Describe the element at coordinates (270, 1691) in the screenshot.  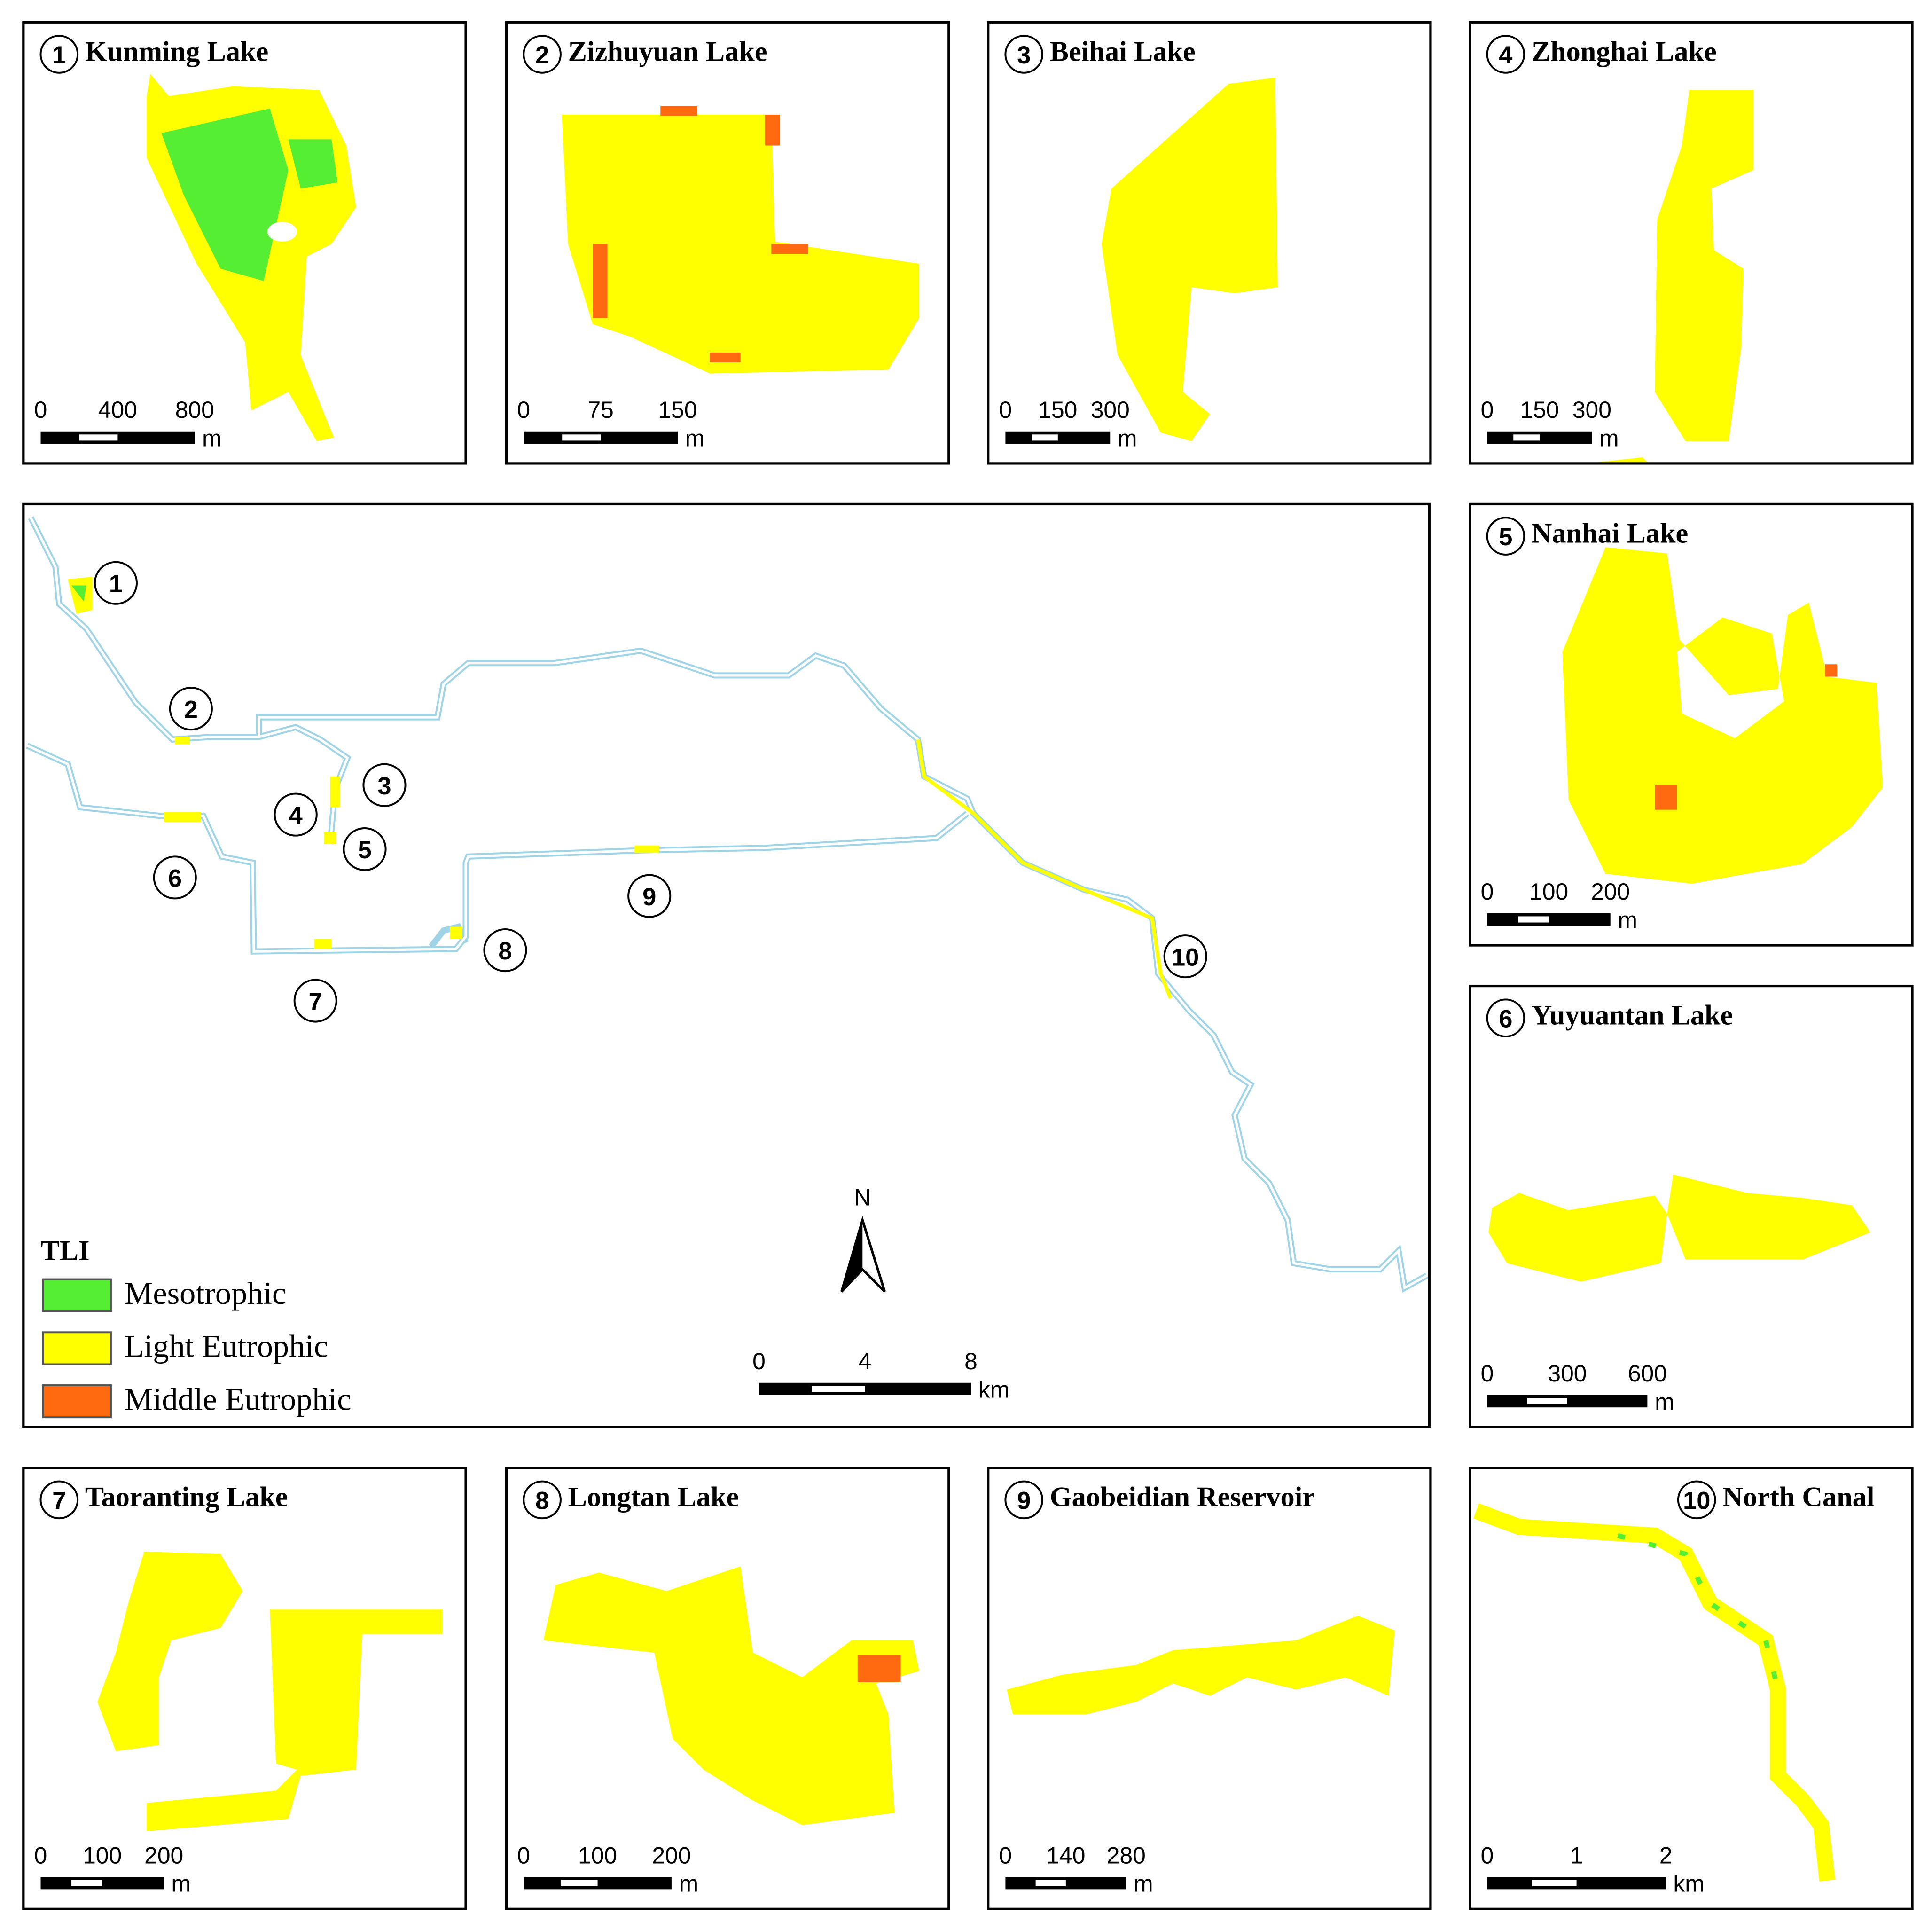
I see `taoranting-lake-map` at that location.